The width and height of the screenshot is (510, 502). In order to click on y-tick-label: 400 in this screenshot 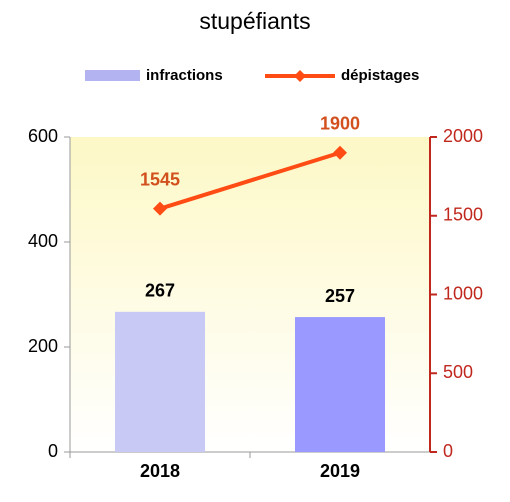, I will do `click(43, 241)`.